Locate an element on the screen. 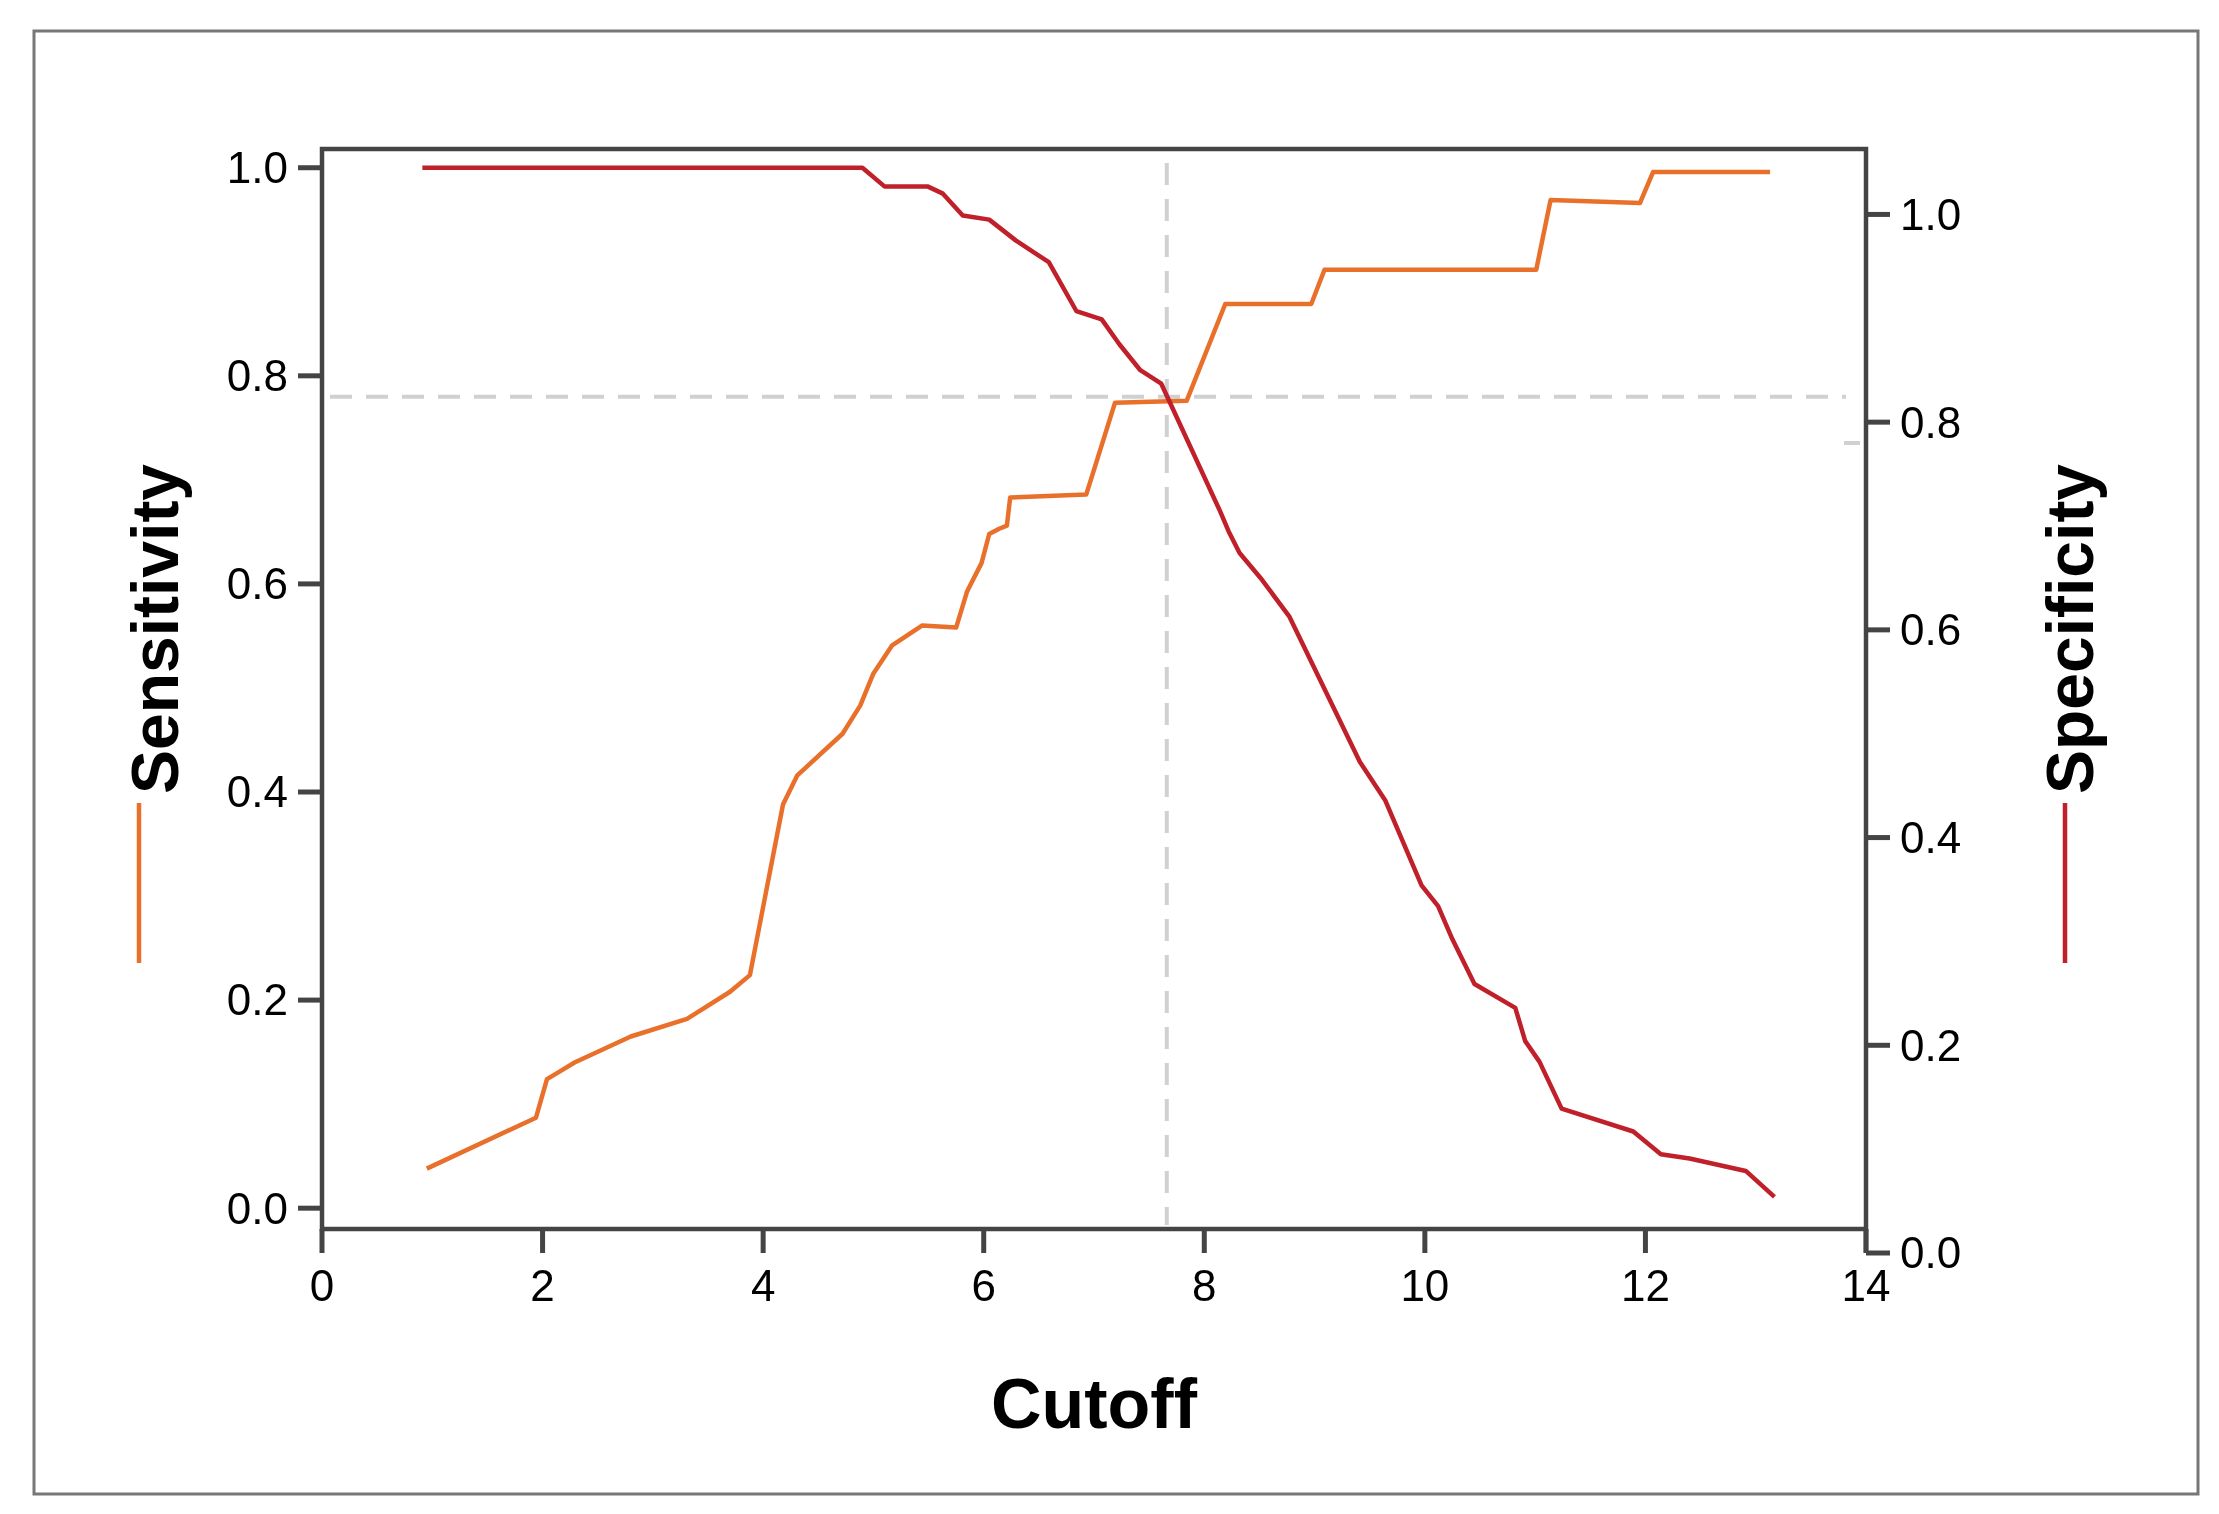 This screenshot has width=2219, height=1514. y2-tick-label: 0.2 is located at coordinates (1931, 1045).